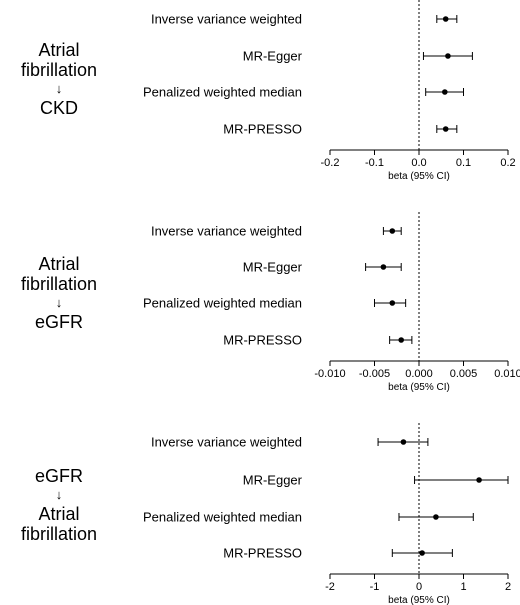 This screenshot has width=520, height=605. I want to click on x-tick-label: 0.010, so click(507, 374).